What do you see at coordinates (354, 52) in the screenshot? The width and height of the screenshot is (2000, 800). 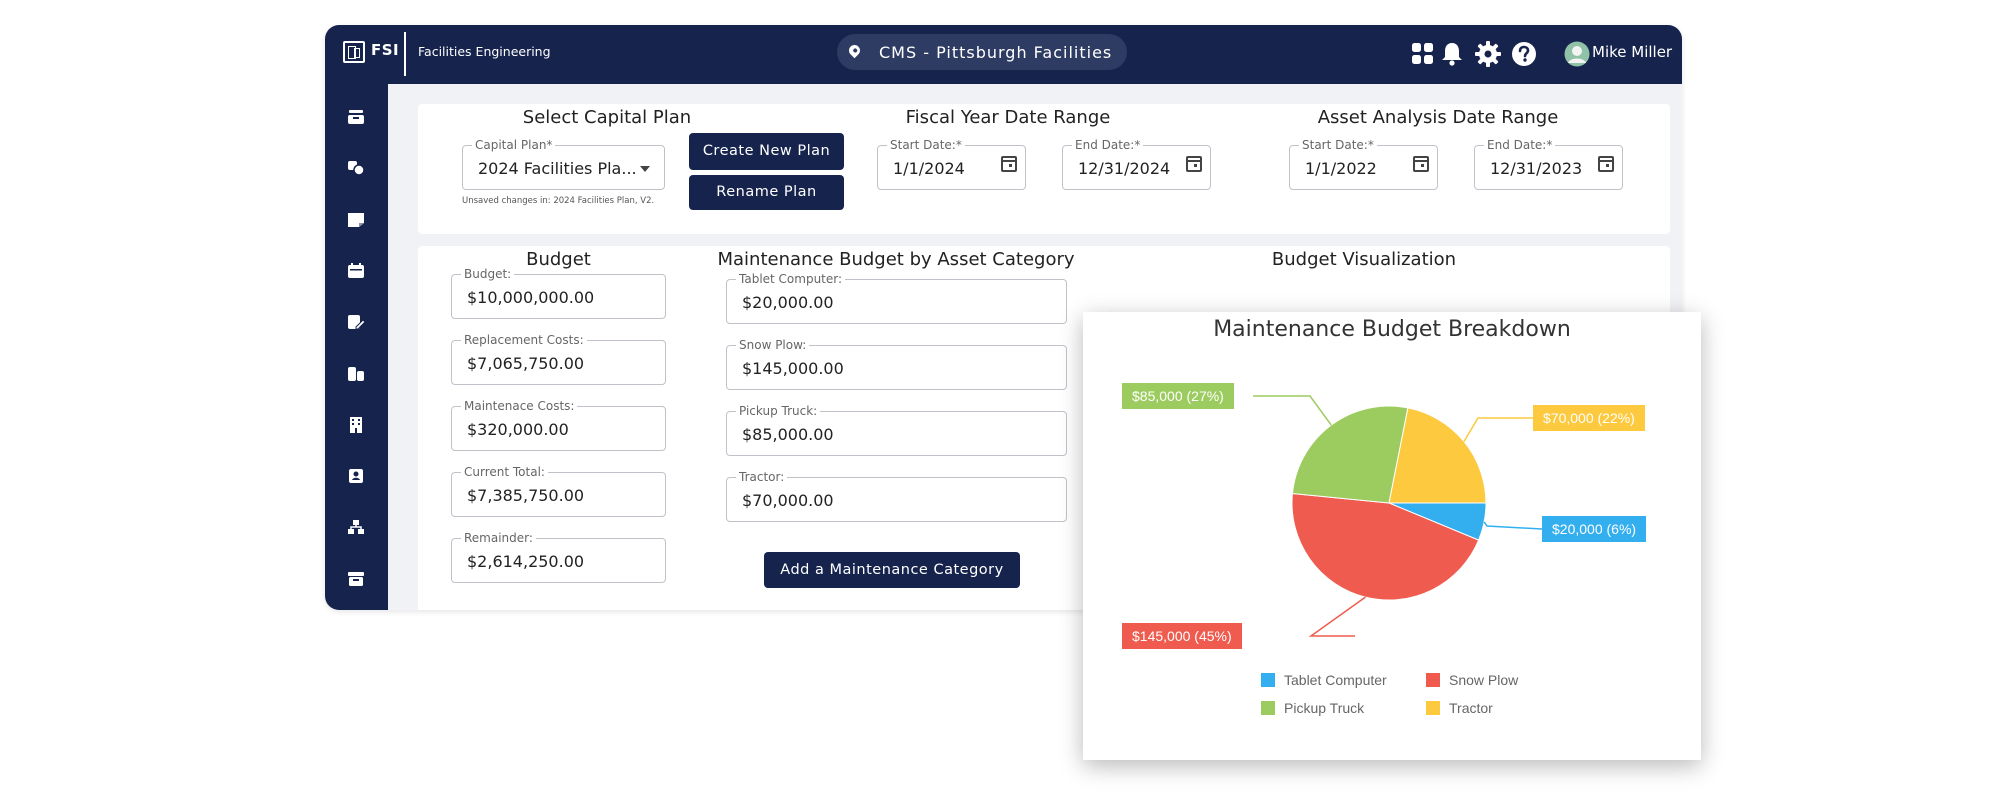 I see `fsi-logo-icon` at bounding box center [354, 52].